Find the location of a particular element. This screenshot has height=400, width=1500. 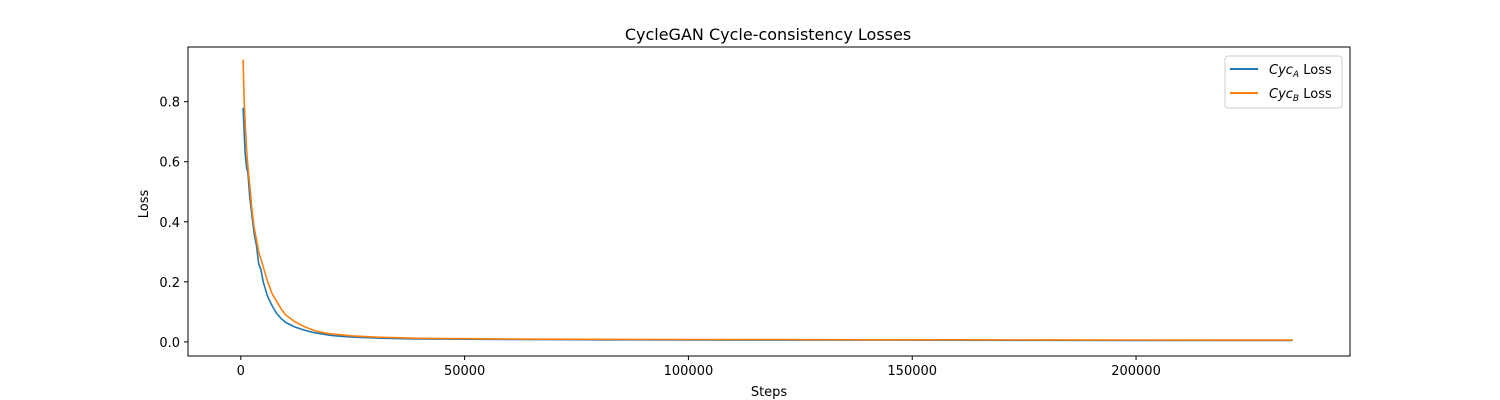

x-tick-label: 50000 is located at coordinates (464, 371).